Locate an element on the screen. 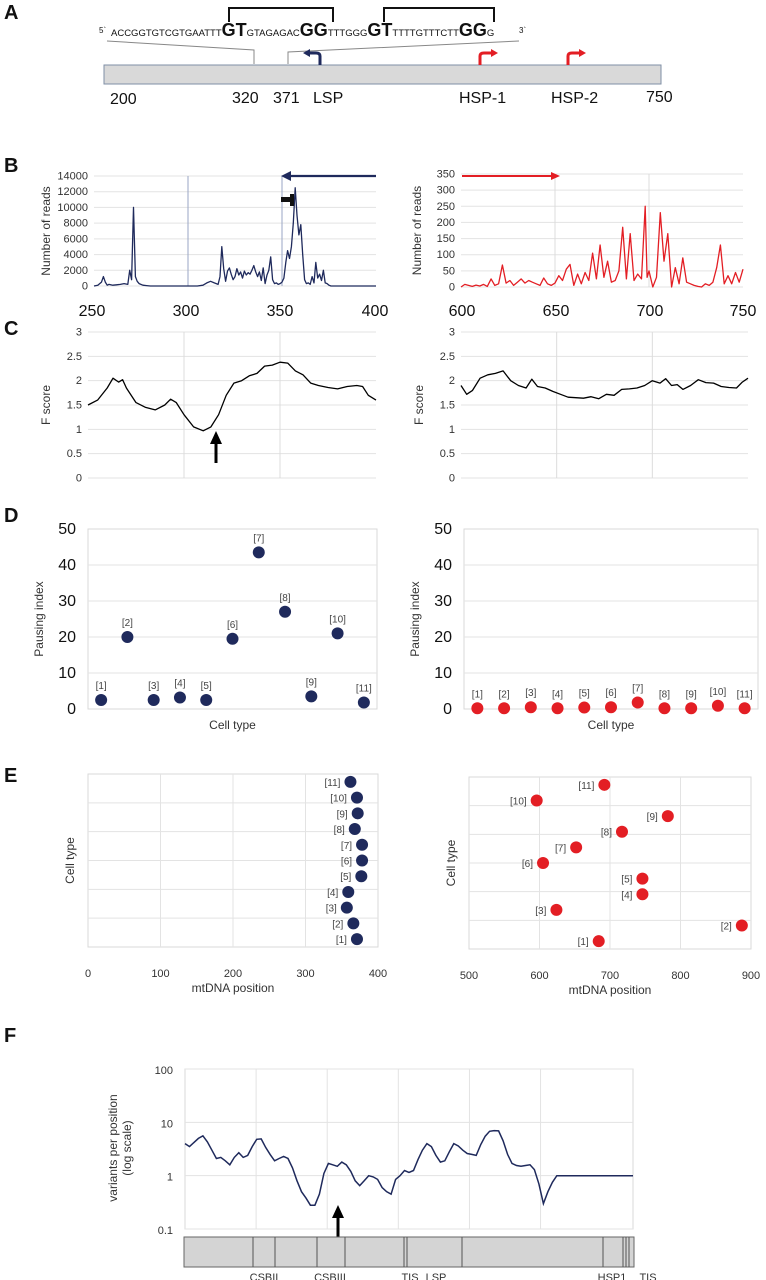 This screenshot has height=1280, width=766. sequence-segment: G is located at coordinates (490, 33).